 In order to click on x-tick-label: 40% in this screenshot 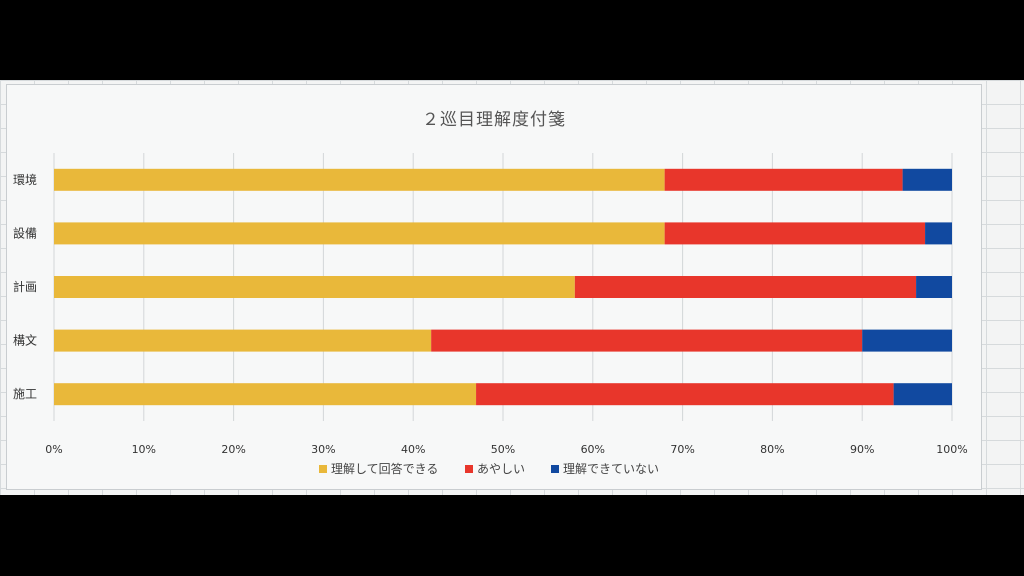, I will do `click(413, 449)`.